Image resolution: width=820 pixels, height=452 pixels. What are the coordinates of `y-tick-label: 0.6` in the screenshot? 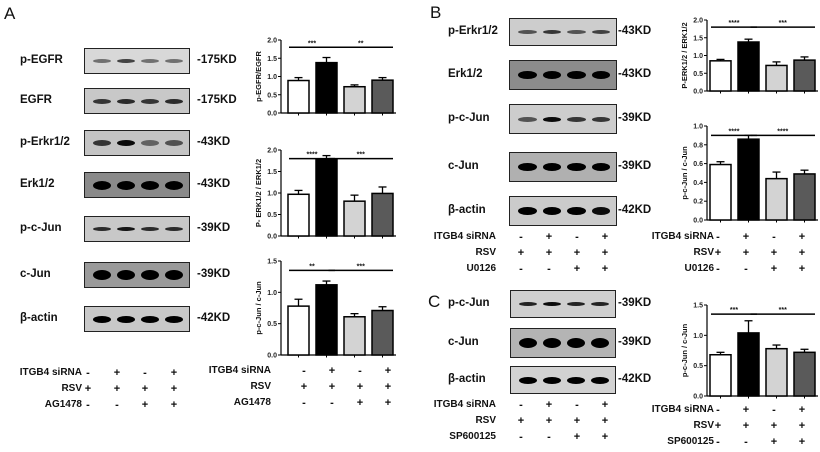 It's located at (698, 164).